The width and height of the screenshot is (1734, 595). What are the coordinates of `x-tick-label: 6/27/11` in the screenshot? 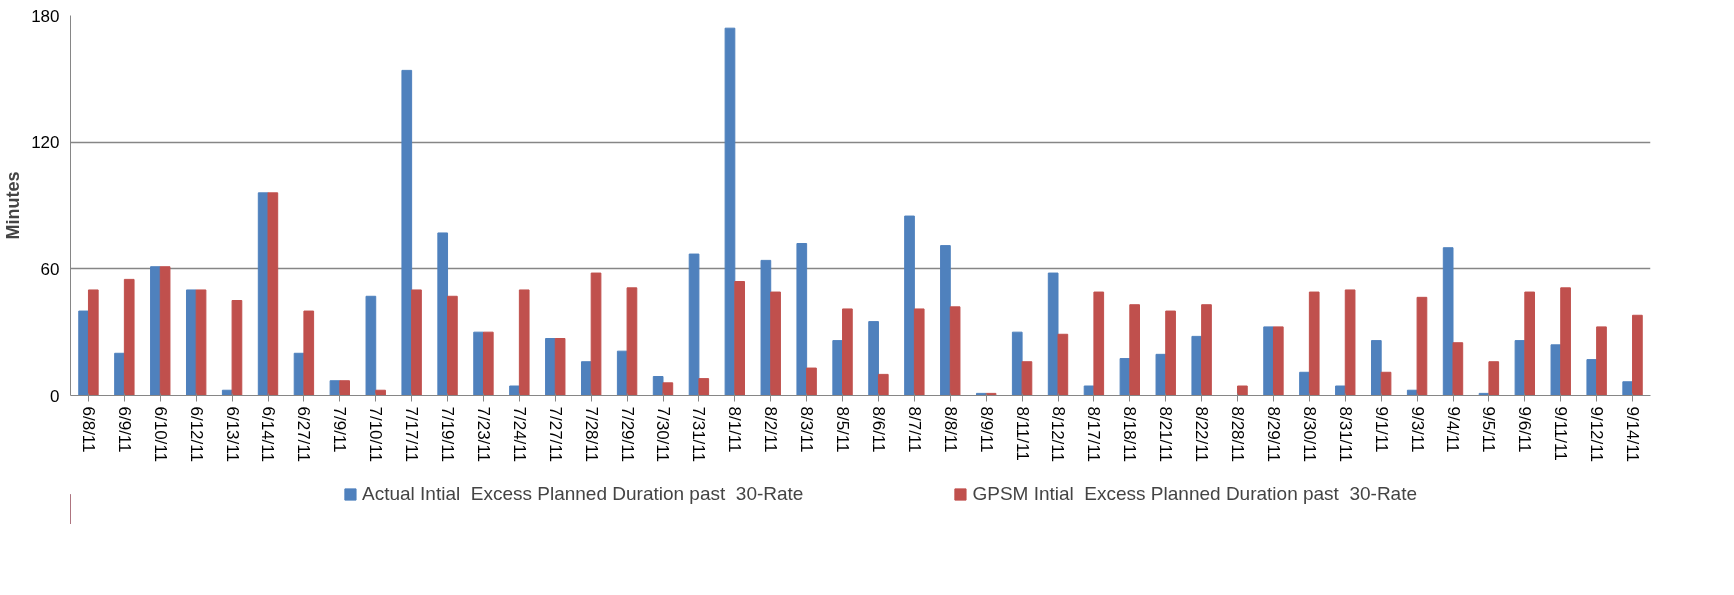 It's located at (304, 434).